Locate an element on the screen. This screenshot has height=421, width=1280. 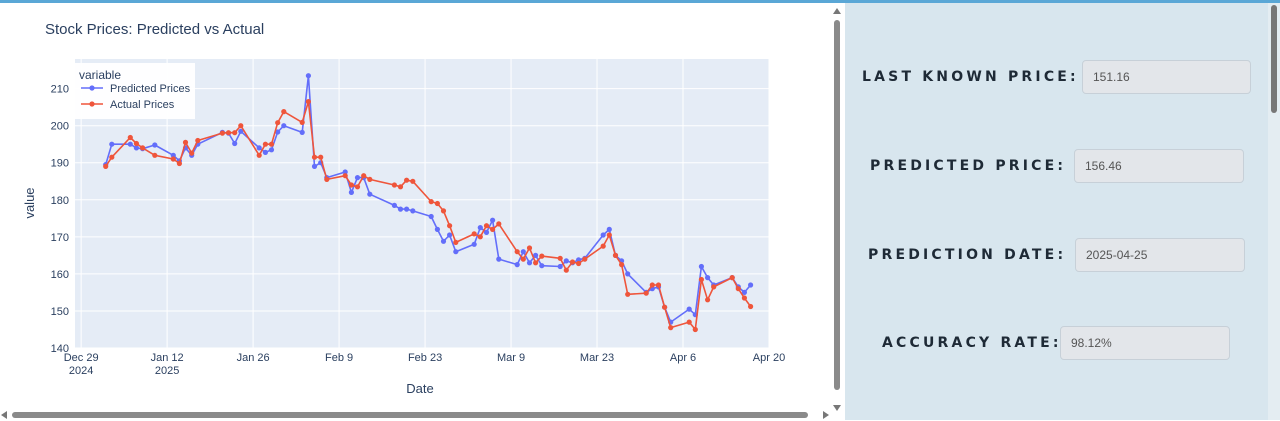
scroll-up-arrow-icon is located at coordinates (837, 11).